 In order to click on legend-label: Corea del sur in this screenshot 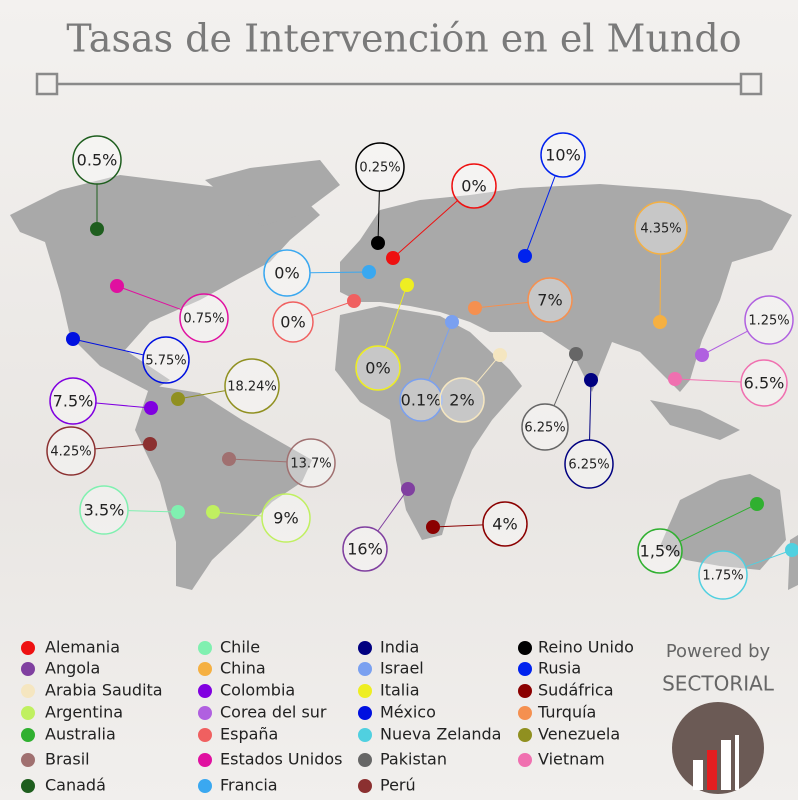, I will do `click(273, 712)`.